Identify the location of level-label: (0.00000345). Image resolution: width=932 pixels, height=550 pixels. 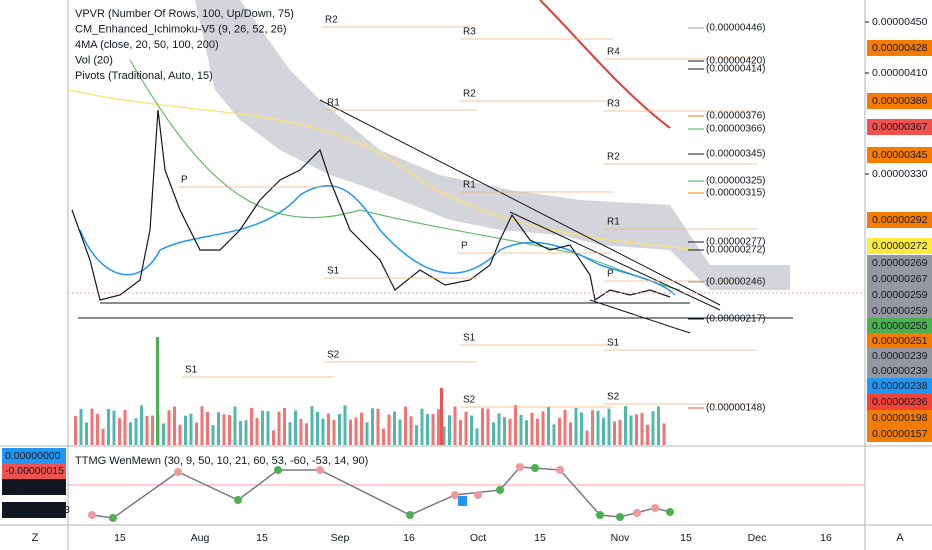
(736, 154).